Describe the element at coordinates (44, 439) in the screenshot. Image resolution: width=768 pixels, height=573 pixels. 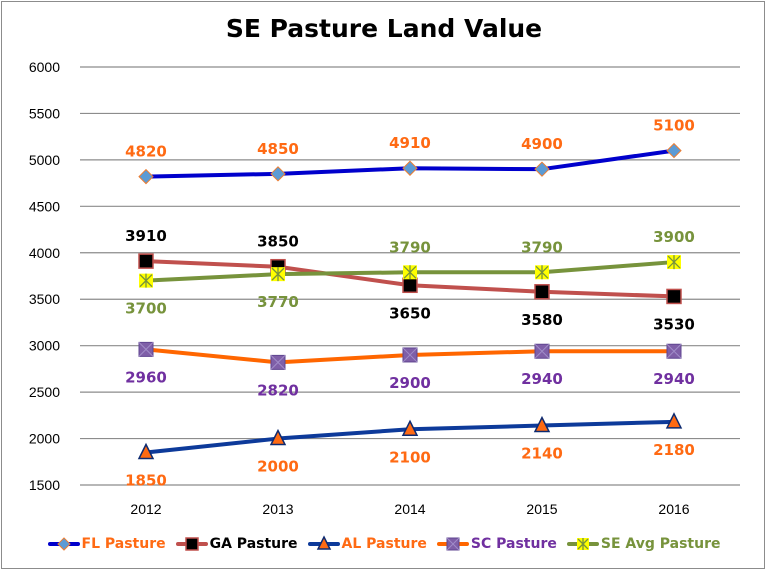
I see `y-tick-label: 2000` at that location.